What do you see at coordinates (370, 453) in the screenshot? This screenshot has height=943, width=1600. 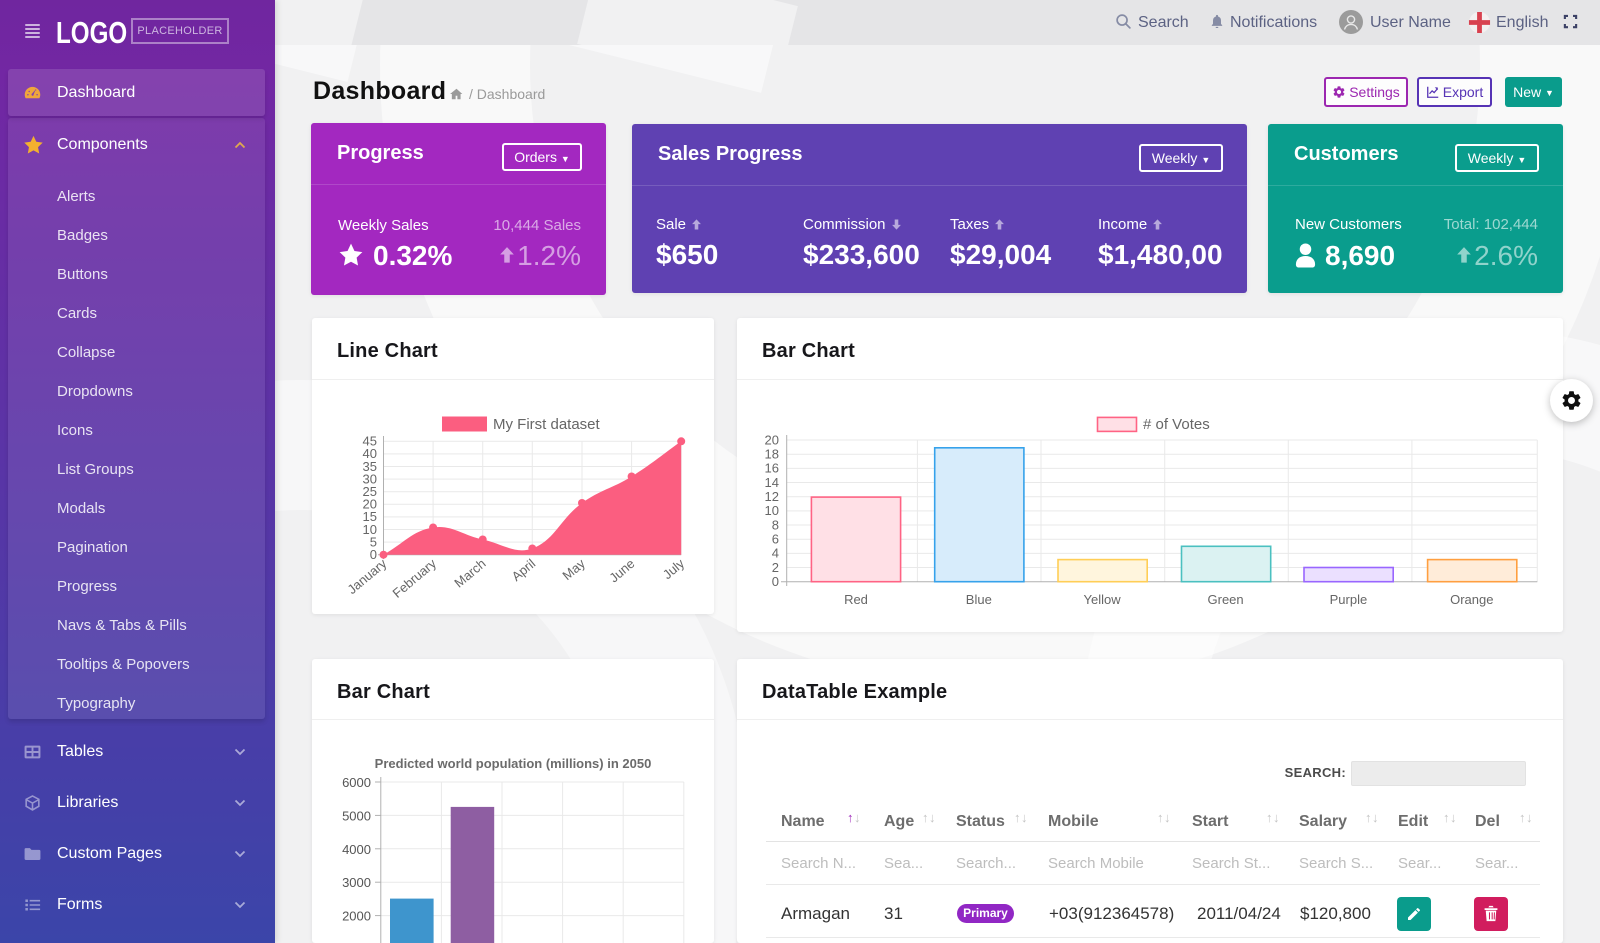 I see `svg-text: 40` at bounding box center [370, 453].